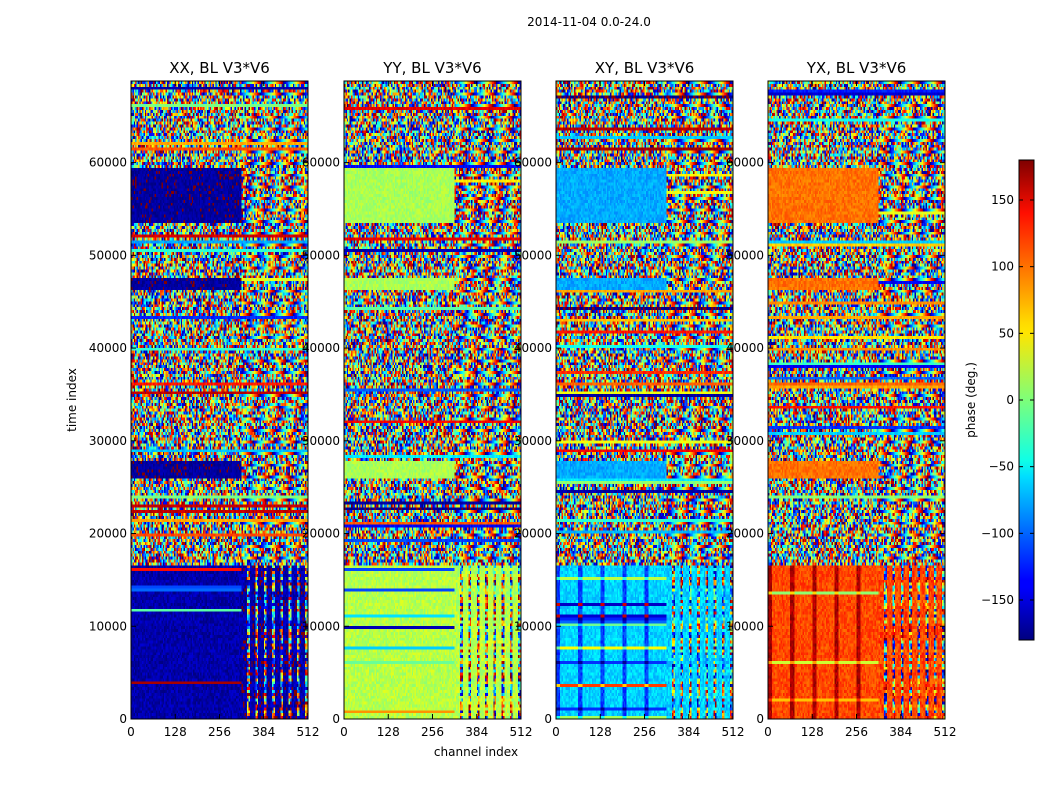 The width and height of the screenshot is (1050, 800). What do you see at coordinates (219, 68) in the screenshot?
I see `panel-title: XX, BL V3*V6` at bounding box center [219, 68].